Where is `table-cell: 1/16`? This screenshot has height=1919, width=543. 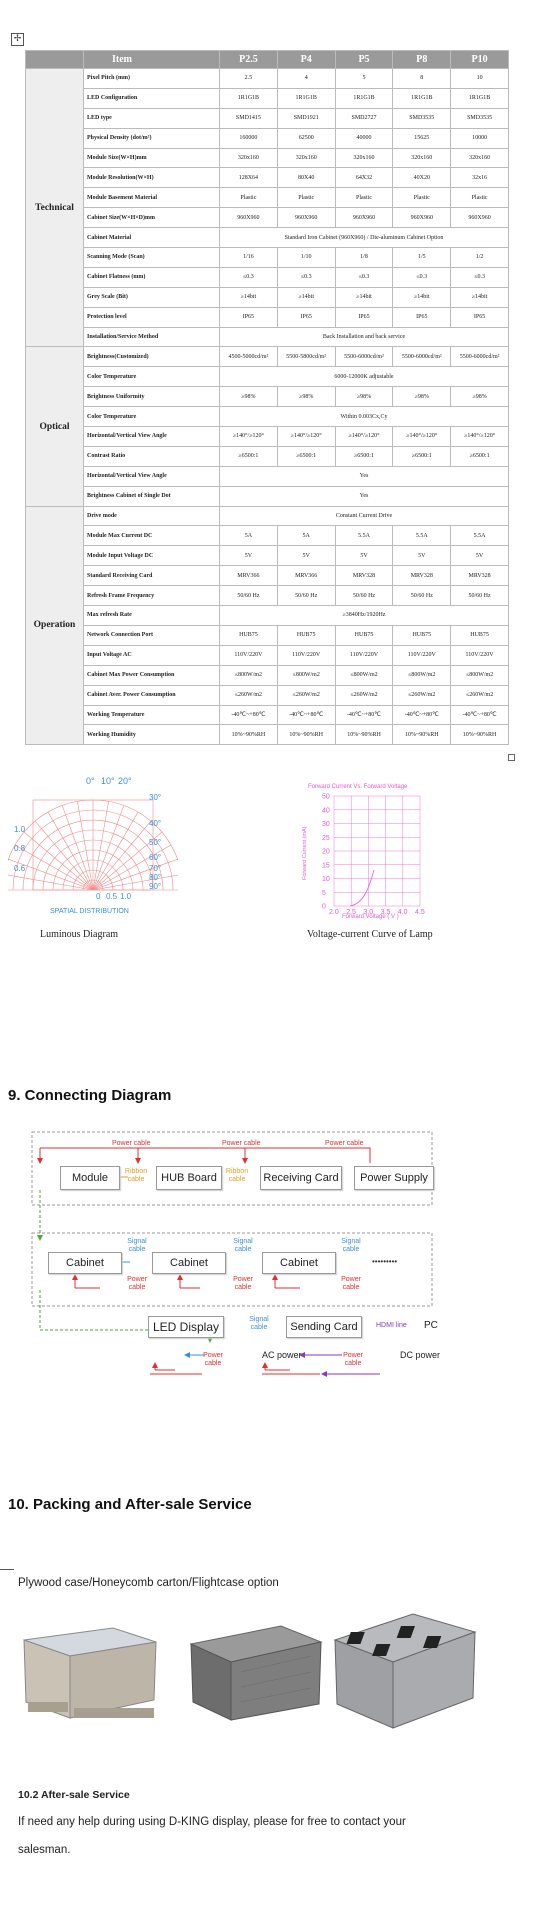
table-cell: 1/16 is located at coordinates (248, 257).